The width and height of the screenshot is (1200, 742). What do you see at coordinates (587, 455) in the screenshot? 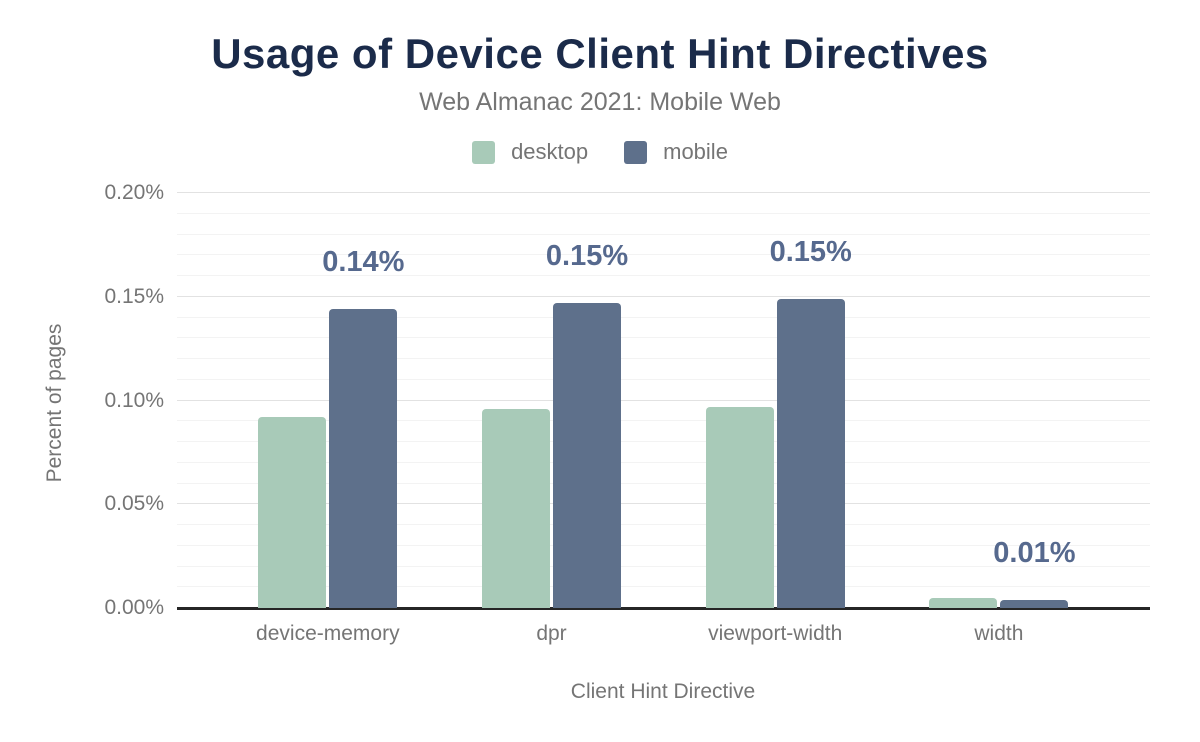
I see `bar-mobile-dpr` at bounding box center [587, 455].